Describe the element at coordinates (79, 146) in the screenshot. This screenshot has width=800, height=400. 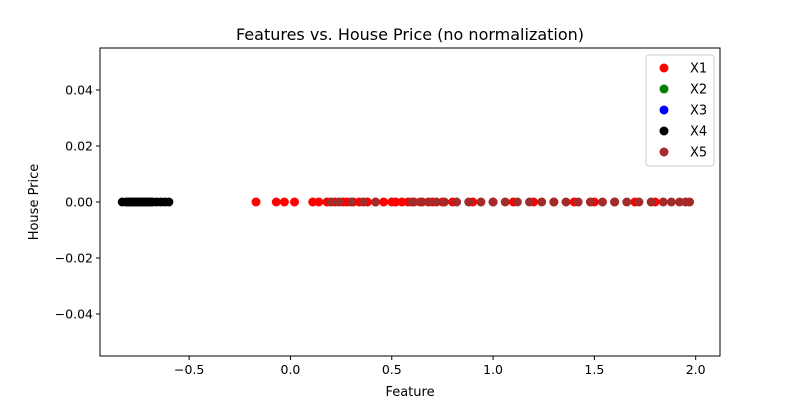
I see `y-tick-label: 0.02` at that location.